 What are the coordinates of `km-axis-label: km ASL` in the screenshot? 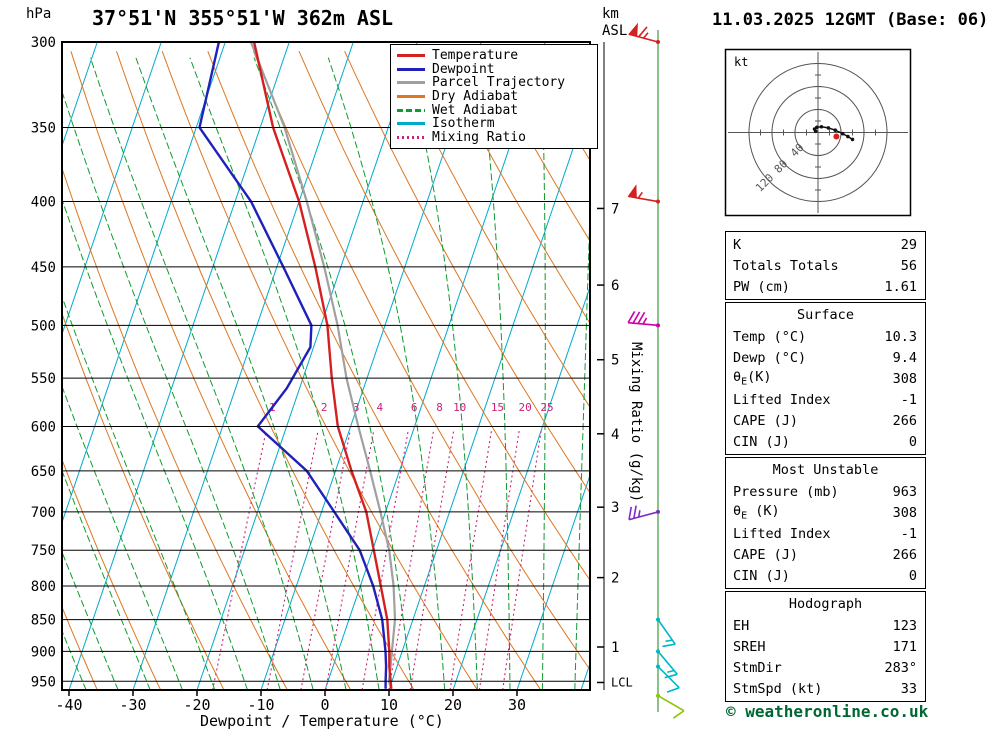 It's located at (615, 22).